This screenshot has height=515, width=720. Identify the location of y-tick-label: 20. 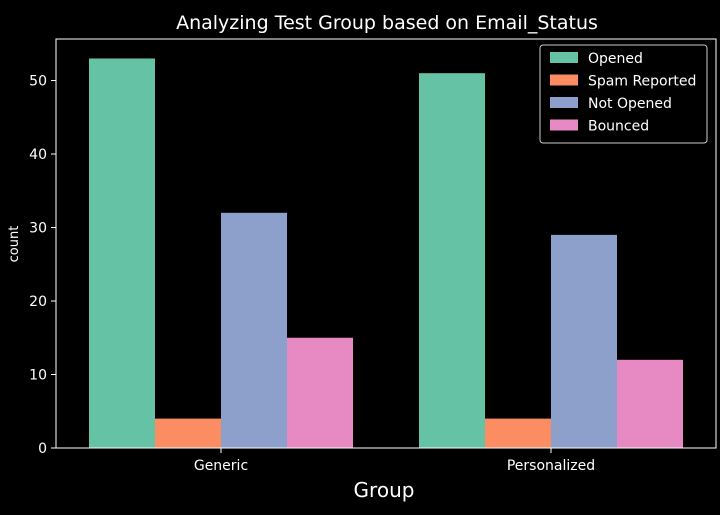
(38, 302).